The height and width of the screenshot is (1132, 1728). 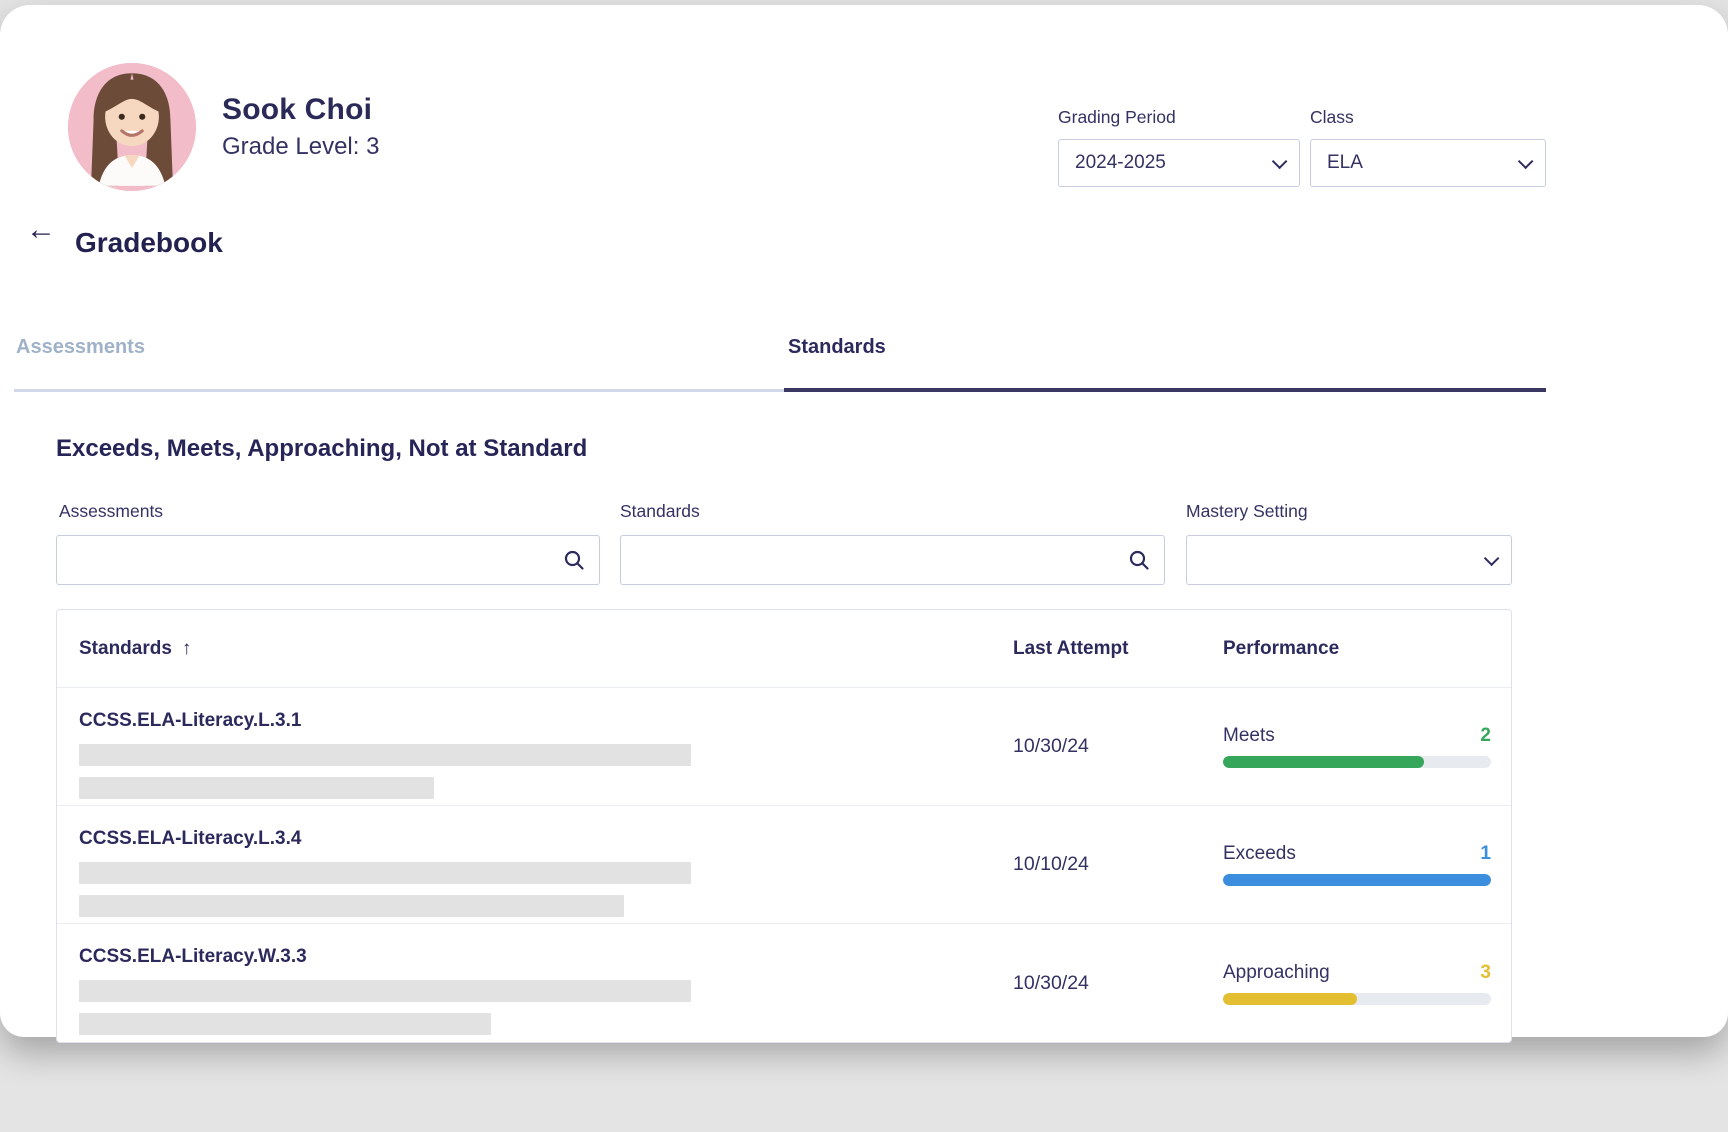 I want to click on performance-value: 2, so click(x=1485, y=735).